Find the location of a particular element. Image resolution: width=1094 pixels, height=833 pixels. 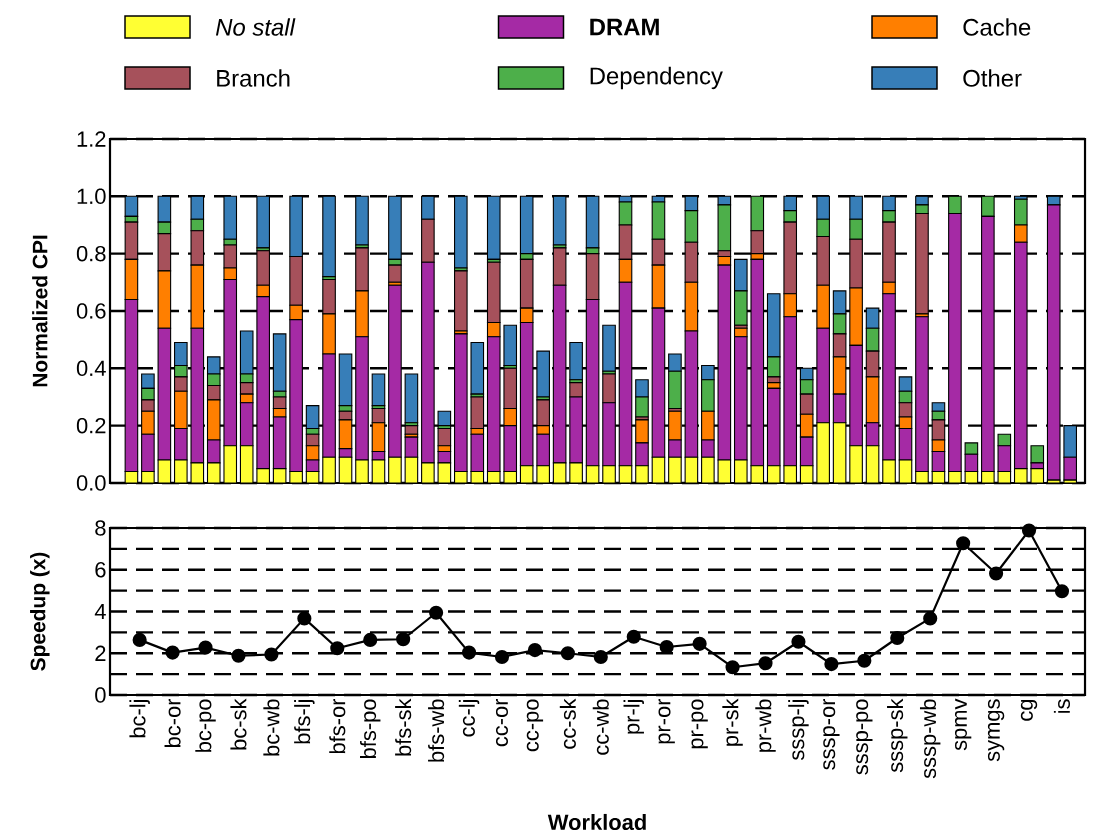

x-tick-label: bc-wb is located at coordinates (271, 727).